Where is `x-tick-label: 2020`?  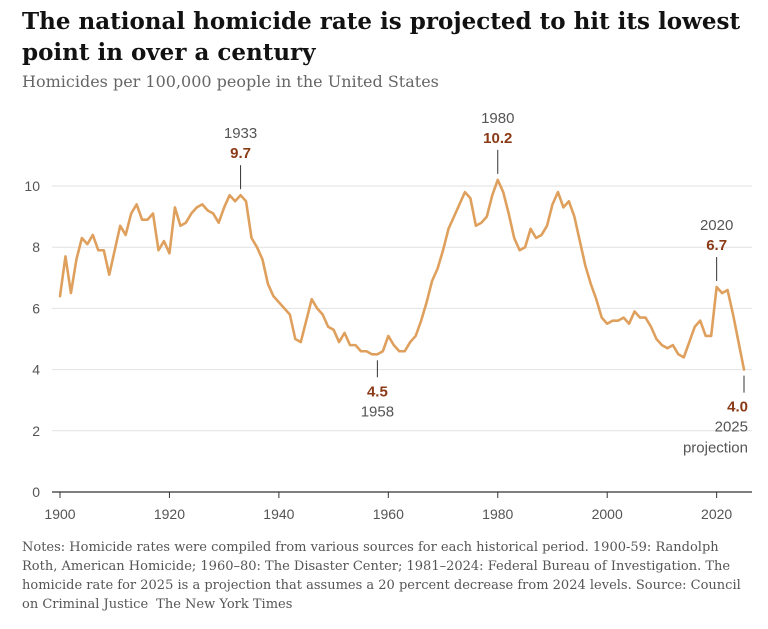 x-tick-label: 2020 is located at coordinates (716, 514).